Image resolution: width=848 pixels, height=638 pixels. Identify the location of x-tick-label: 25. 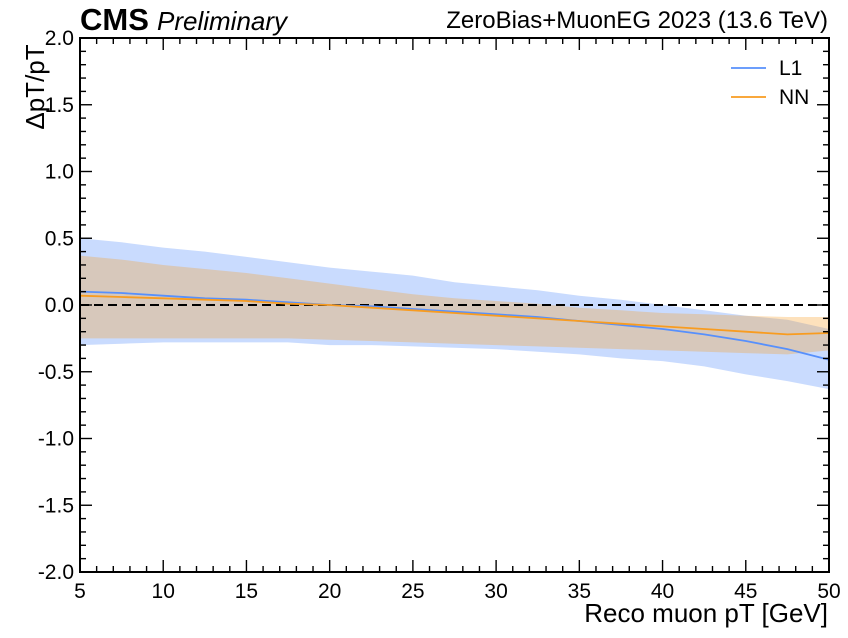
(412, 591).